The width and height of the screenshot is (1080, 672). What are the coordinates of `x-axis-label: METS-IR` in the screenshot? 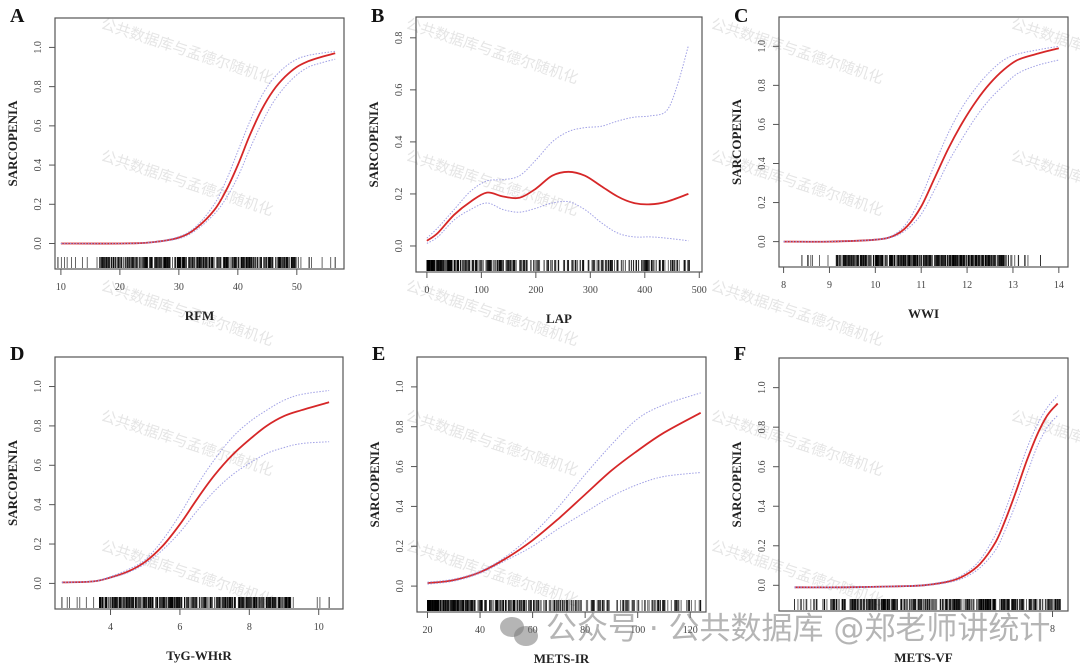 It's located at (562, 658).